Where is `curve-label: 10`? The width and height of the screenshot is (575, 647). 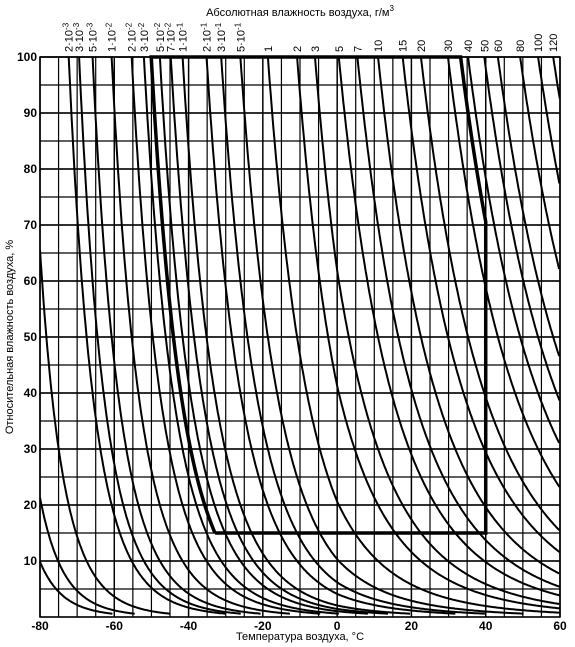 curve-label: 10 is located at coordinates (379, 46).